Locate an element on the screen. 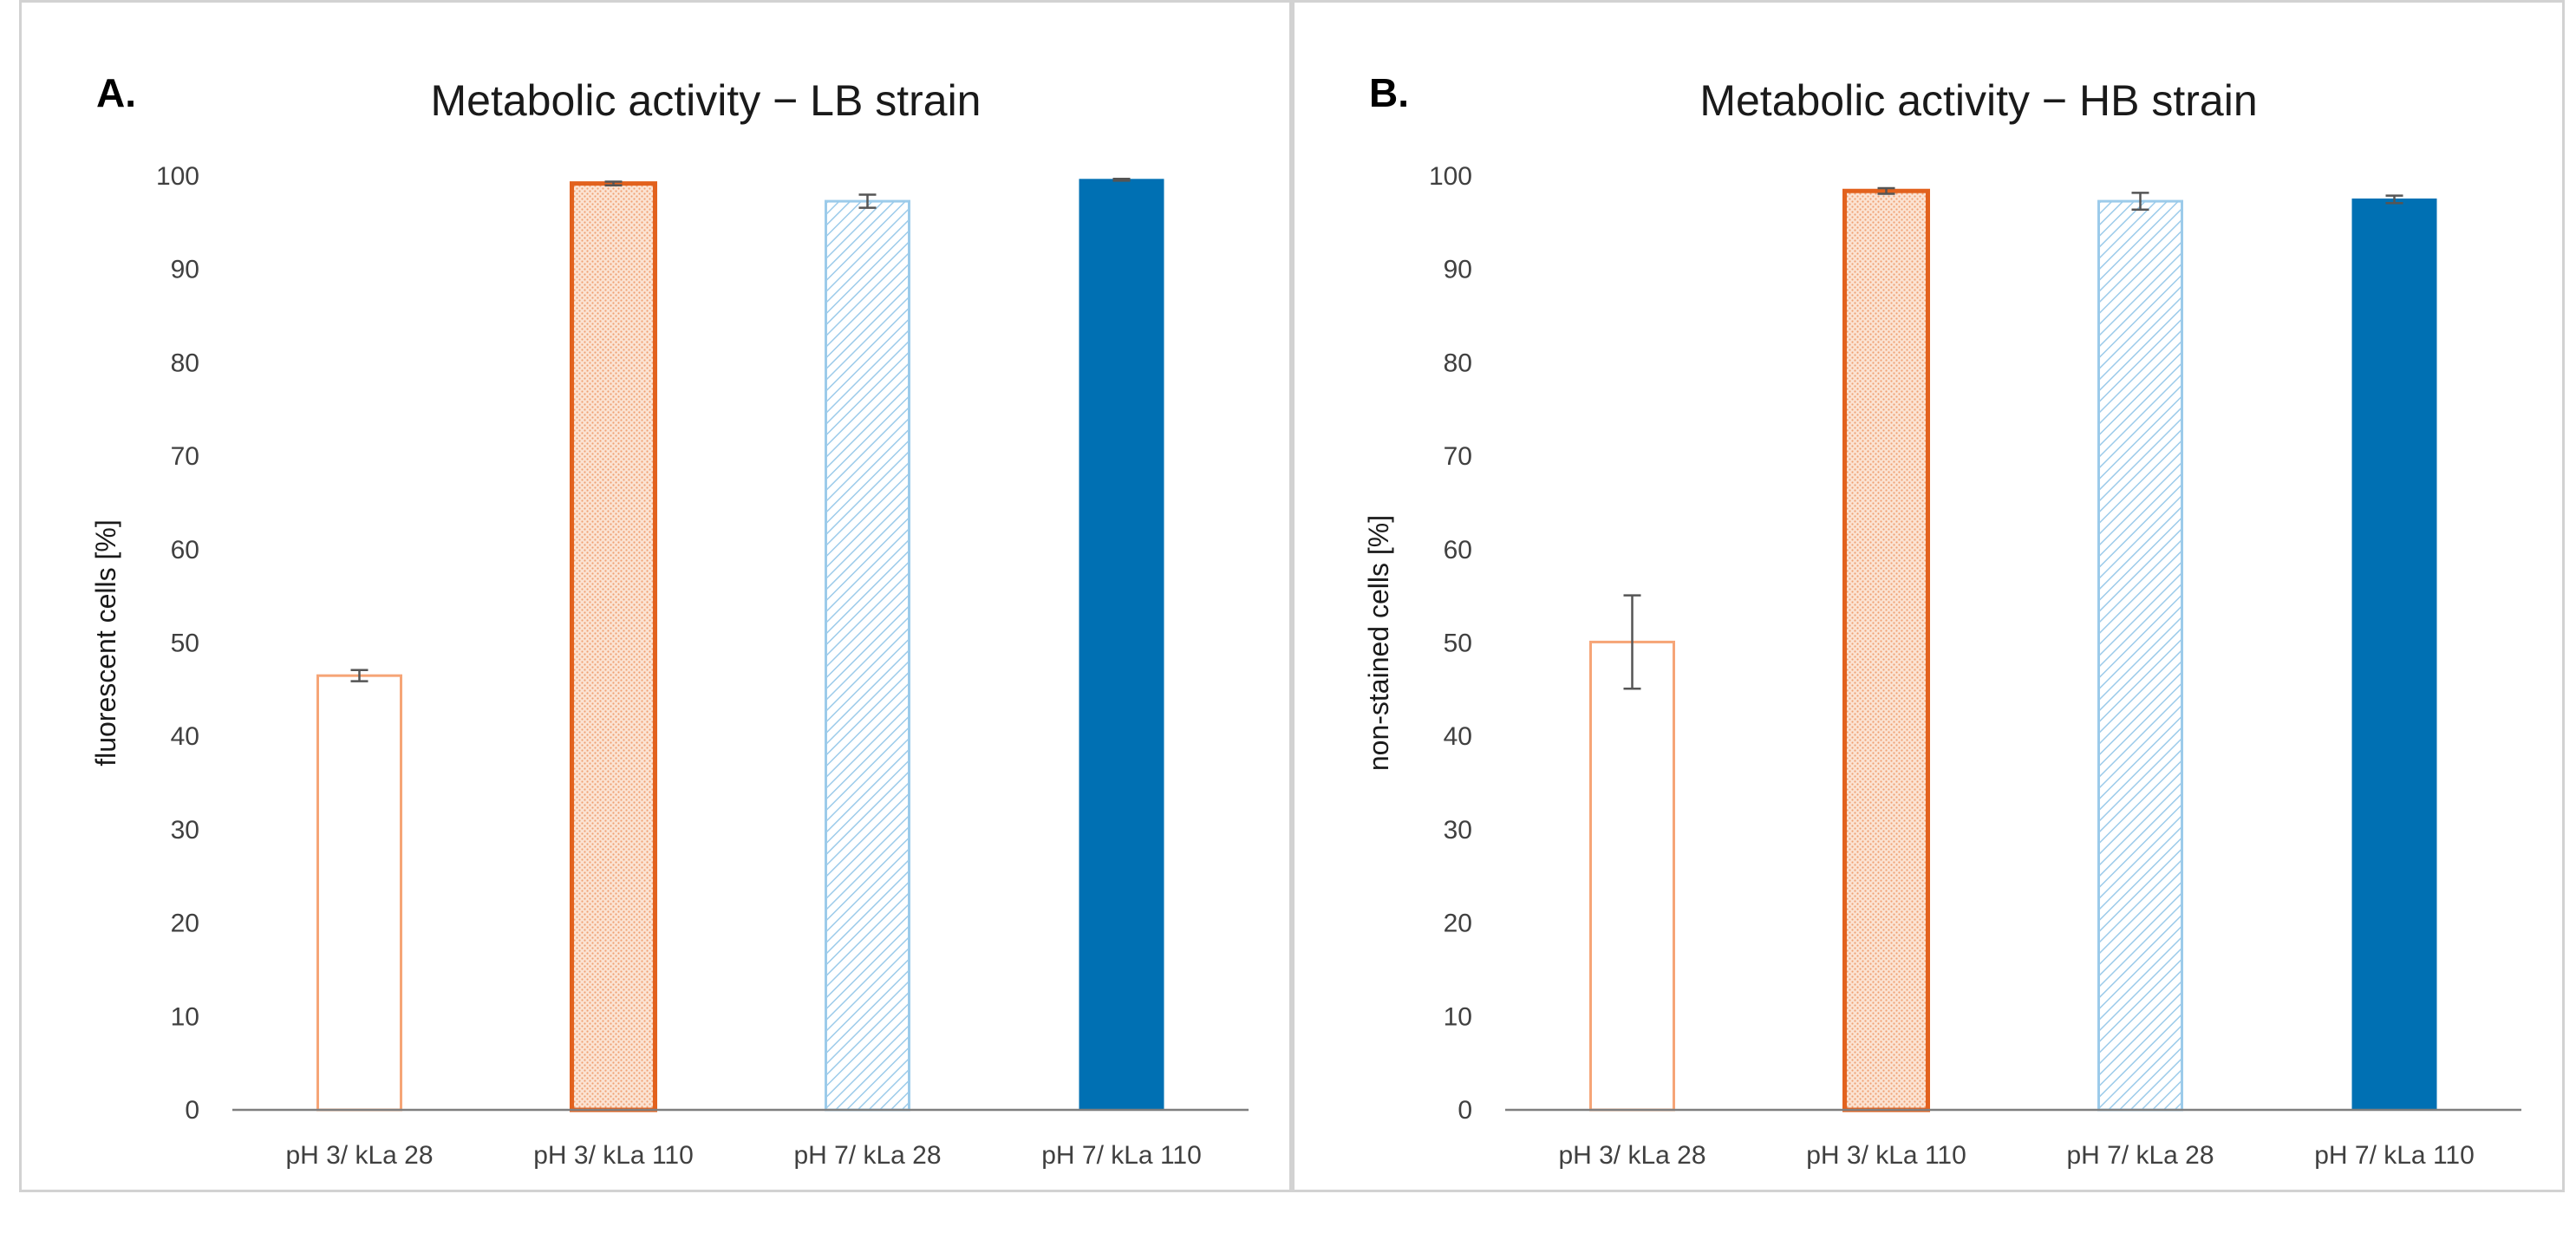 Image resolution: width=2576 pixels, height=1233 pixels. panel-letter: A. is located at coordinates (116, 92).